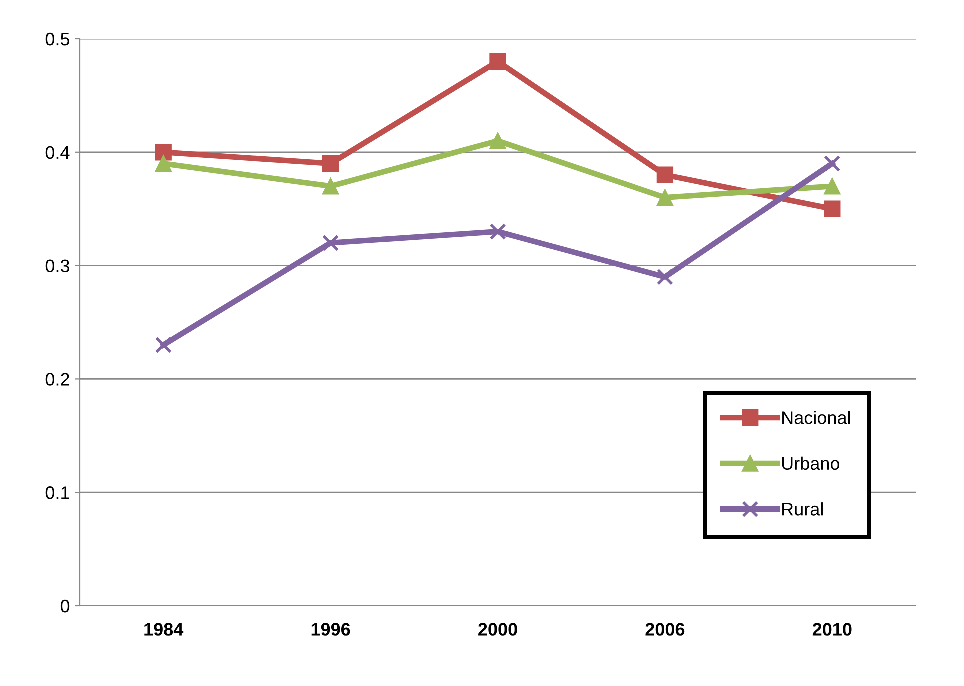  What do you see at coordinates (331, 629) in the screenshot?
I see `x-tick-label: 1996` at bounding box center [331, 629].